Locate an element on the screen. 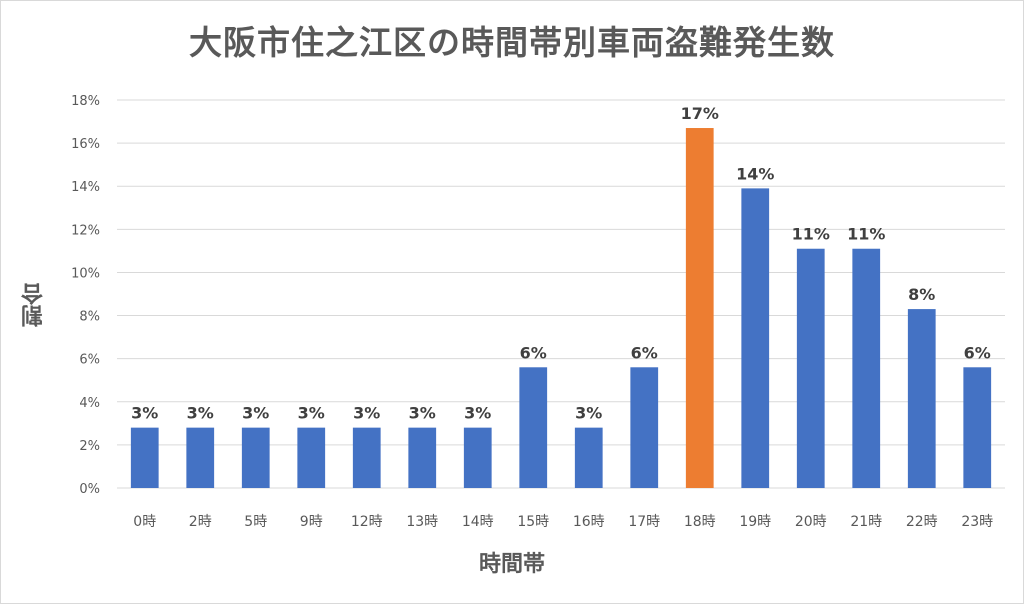 This screenshot has height=604, width=1024. x-tick-label: 15時 is located at coordinates (533, 522).